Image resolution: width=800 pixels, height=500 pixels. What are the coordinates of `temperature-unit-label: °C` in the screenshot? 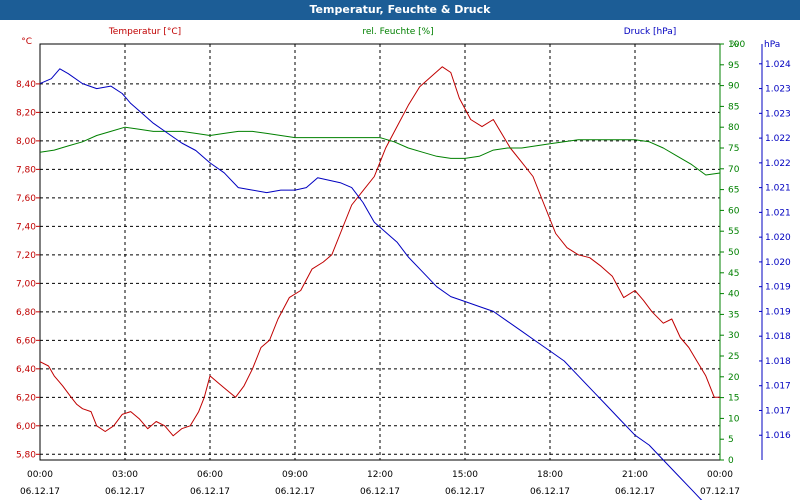 It's located at (26, 42).